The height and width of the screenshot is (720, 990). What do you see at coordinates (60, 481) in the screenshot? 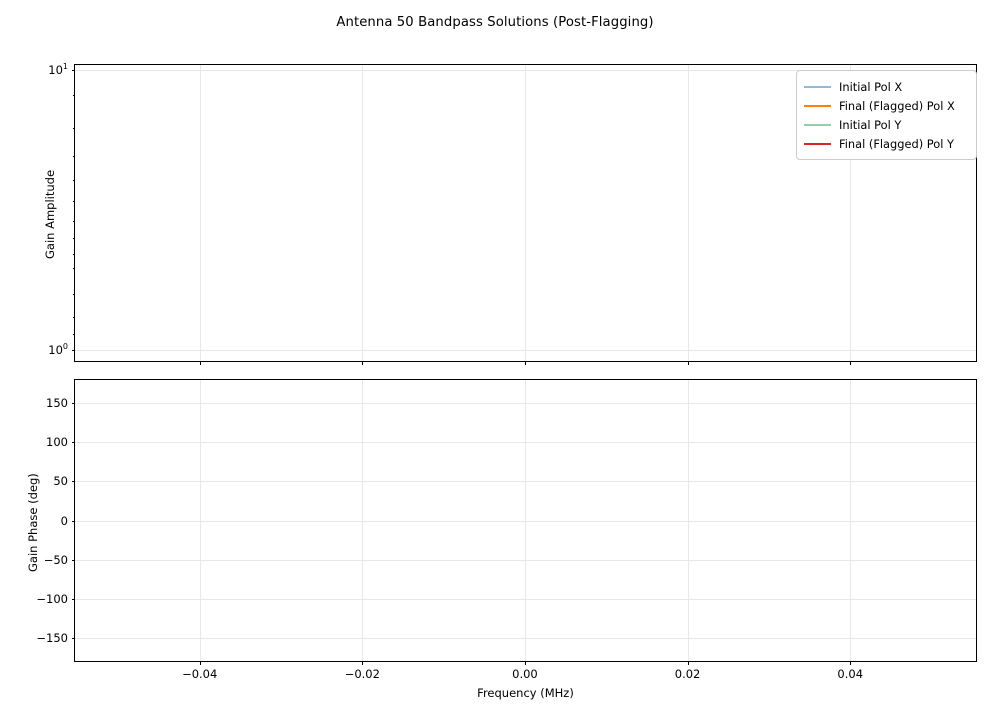
I see `ytick-label: 50` at bounding box center [60, 481].